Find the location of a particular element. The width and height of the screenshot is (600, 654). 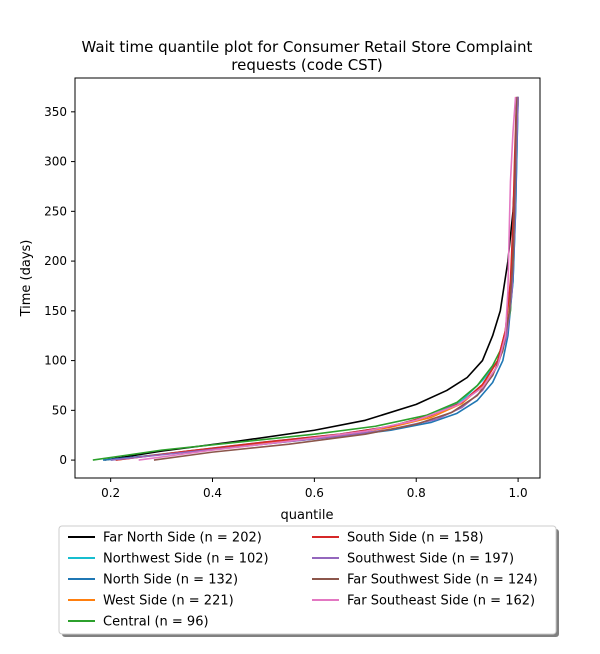

x-axis-label: quantile is located at coordinates (306, 515).